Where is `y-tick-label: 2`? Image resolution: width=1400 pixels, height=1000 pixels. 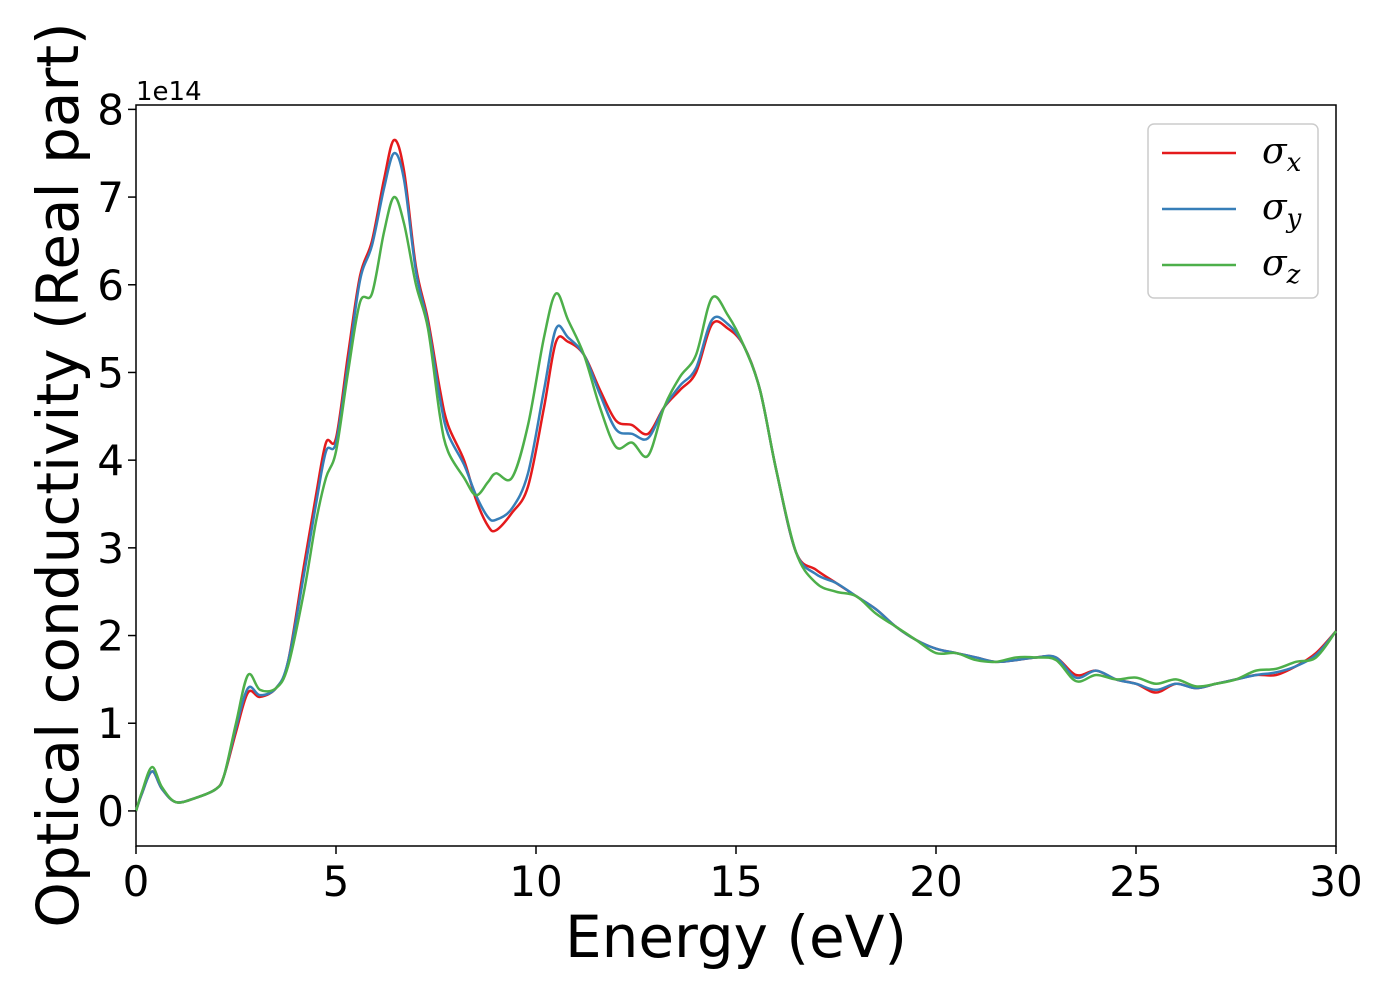
y-tick-label: 2 is located at coordinates (110, 636).